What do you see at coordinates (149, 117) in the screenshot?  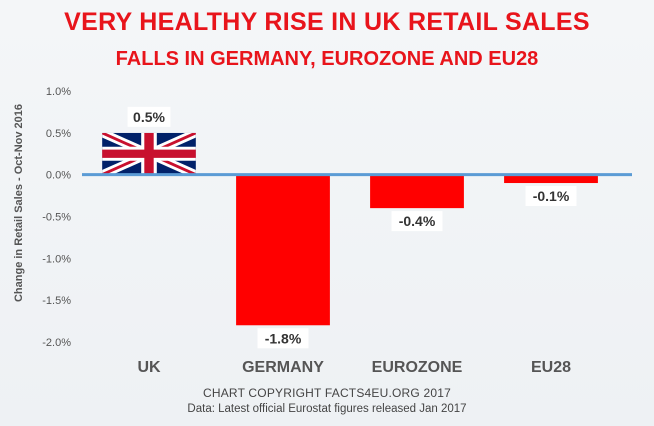 I see `data-label: 0.5%` at bounding box center [149, 117].